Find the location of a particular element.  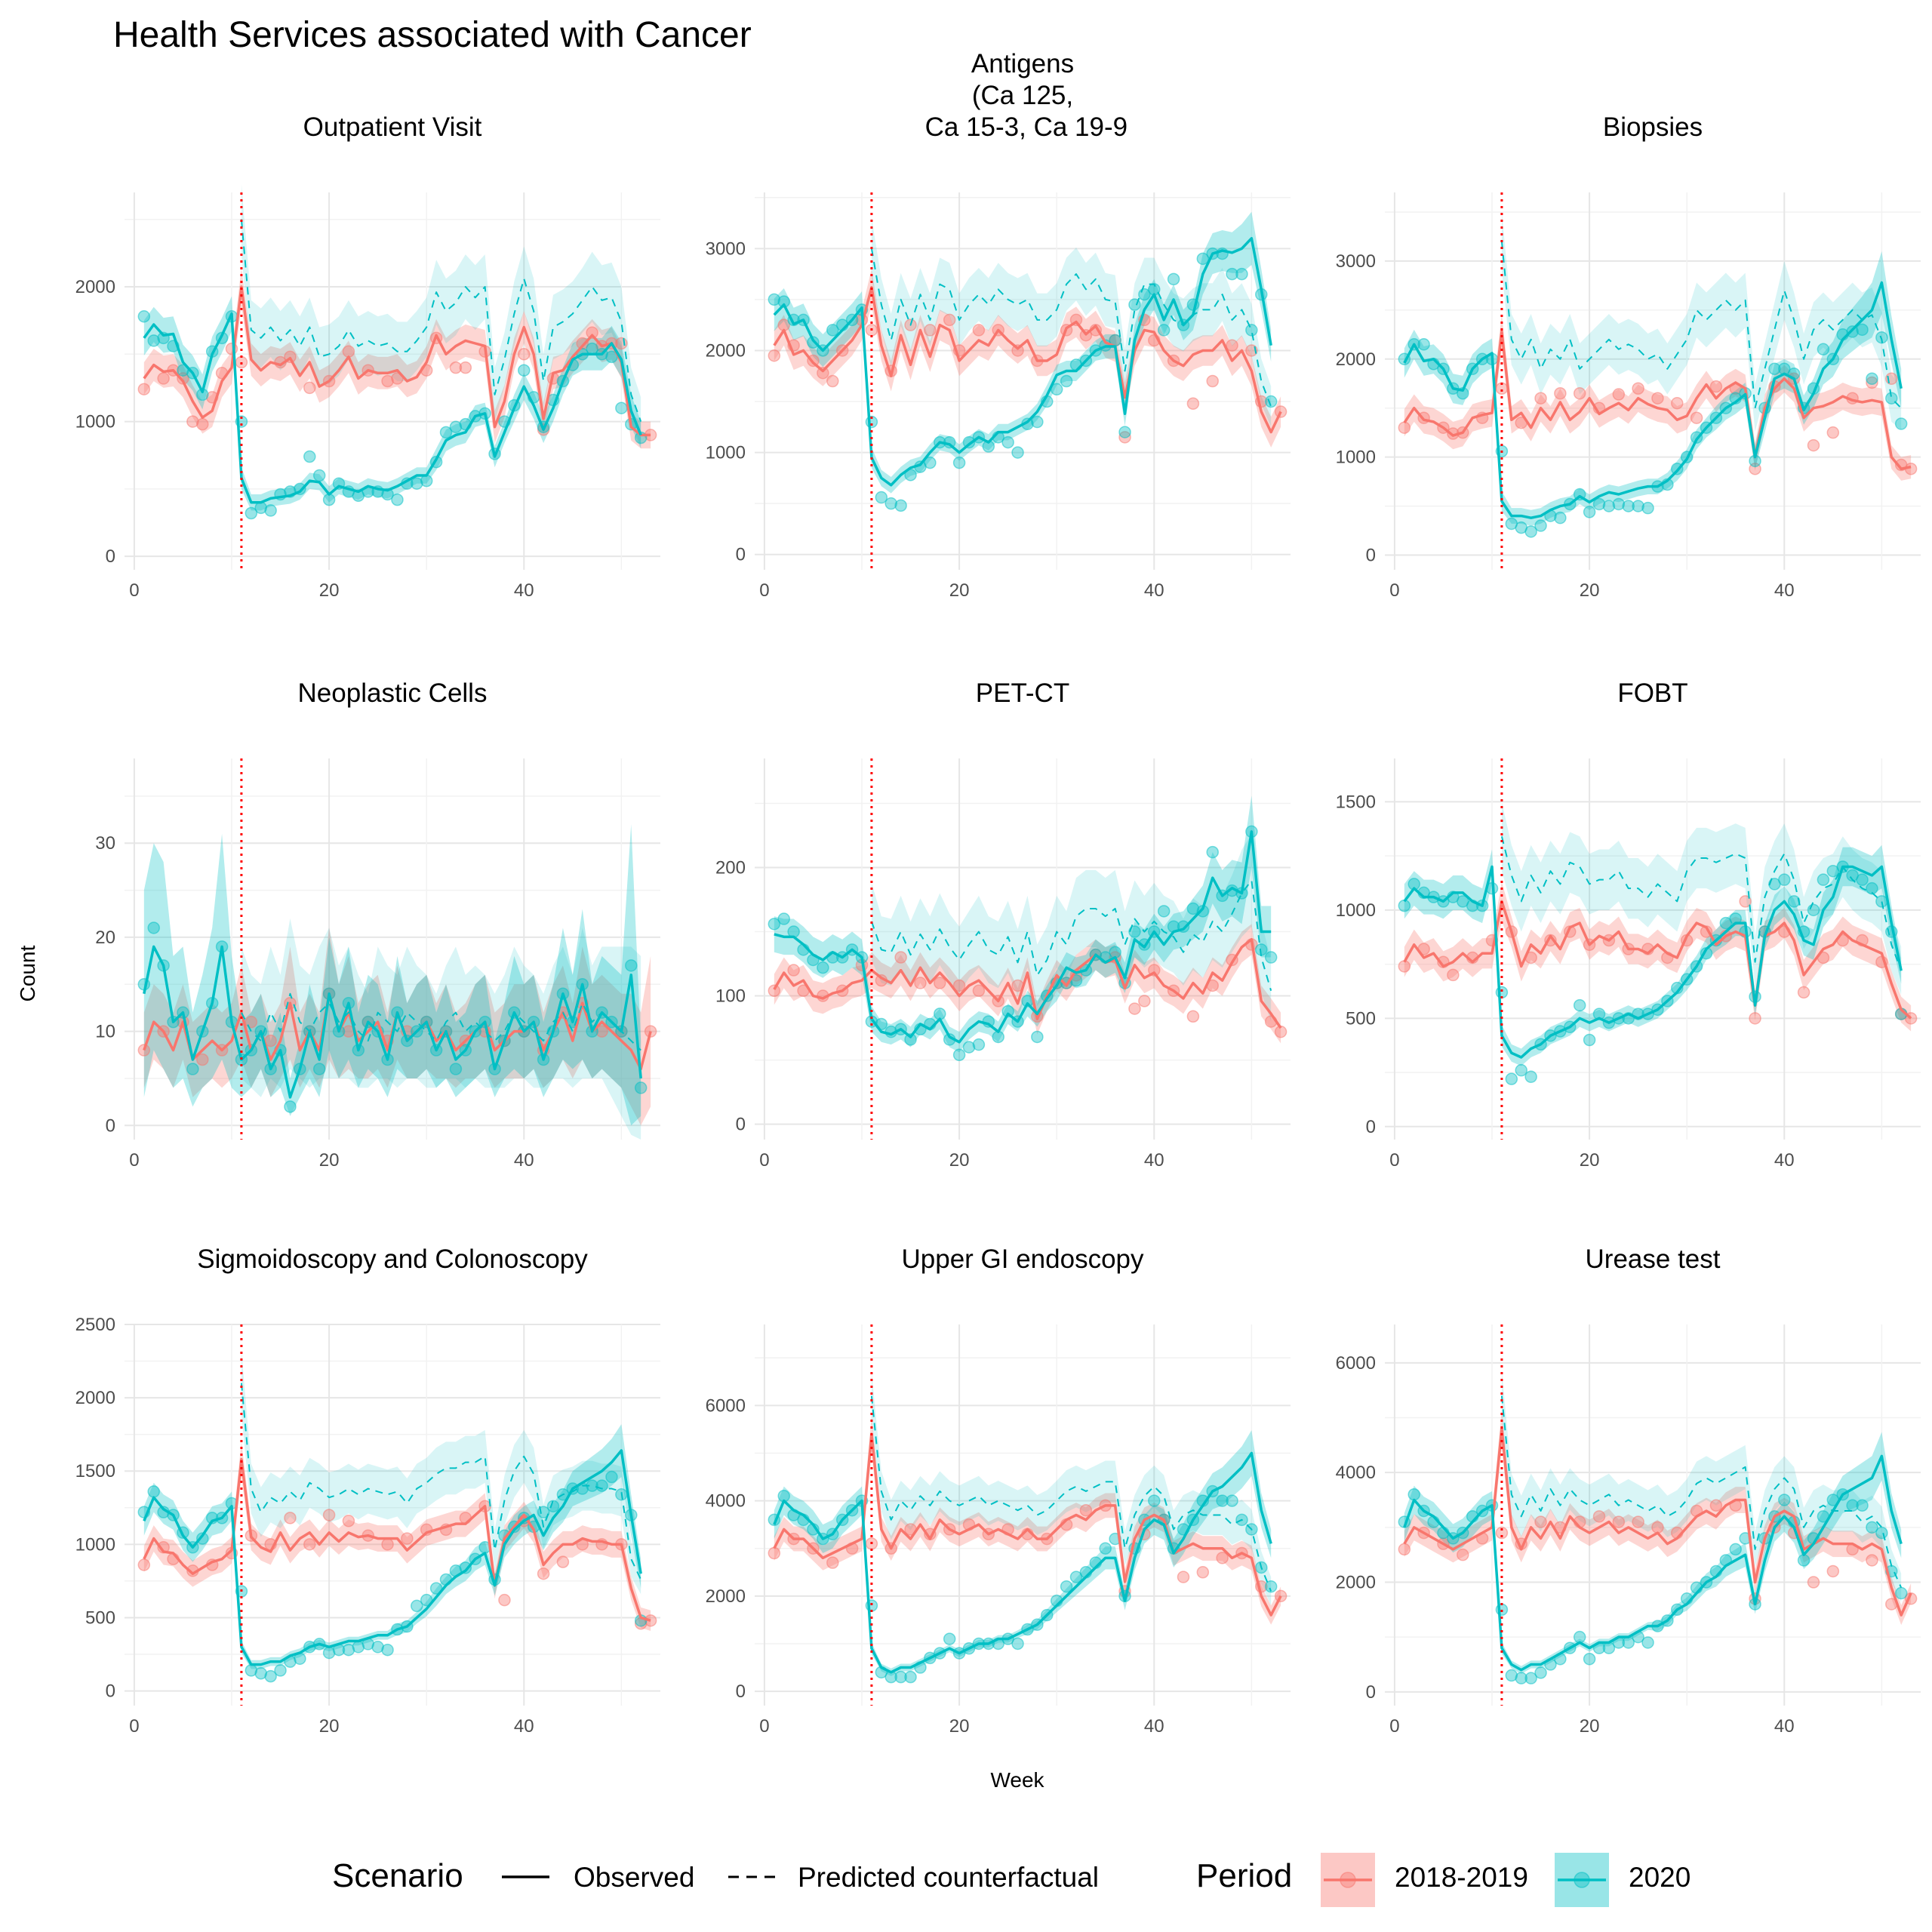

y-tick-label: 2500 is located at coordinates (95, 1325).